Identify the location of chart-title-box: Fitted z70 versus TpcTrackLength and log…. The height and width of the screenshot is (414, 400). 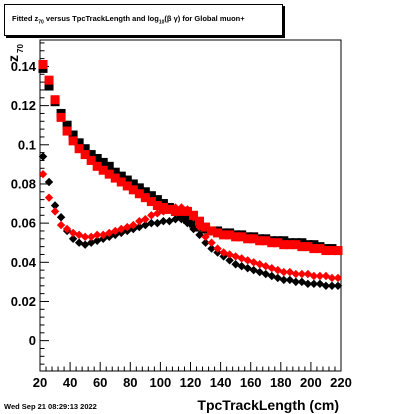
(143, 20).